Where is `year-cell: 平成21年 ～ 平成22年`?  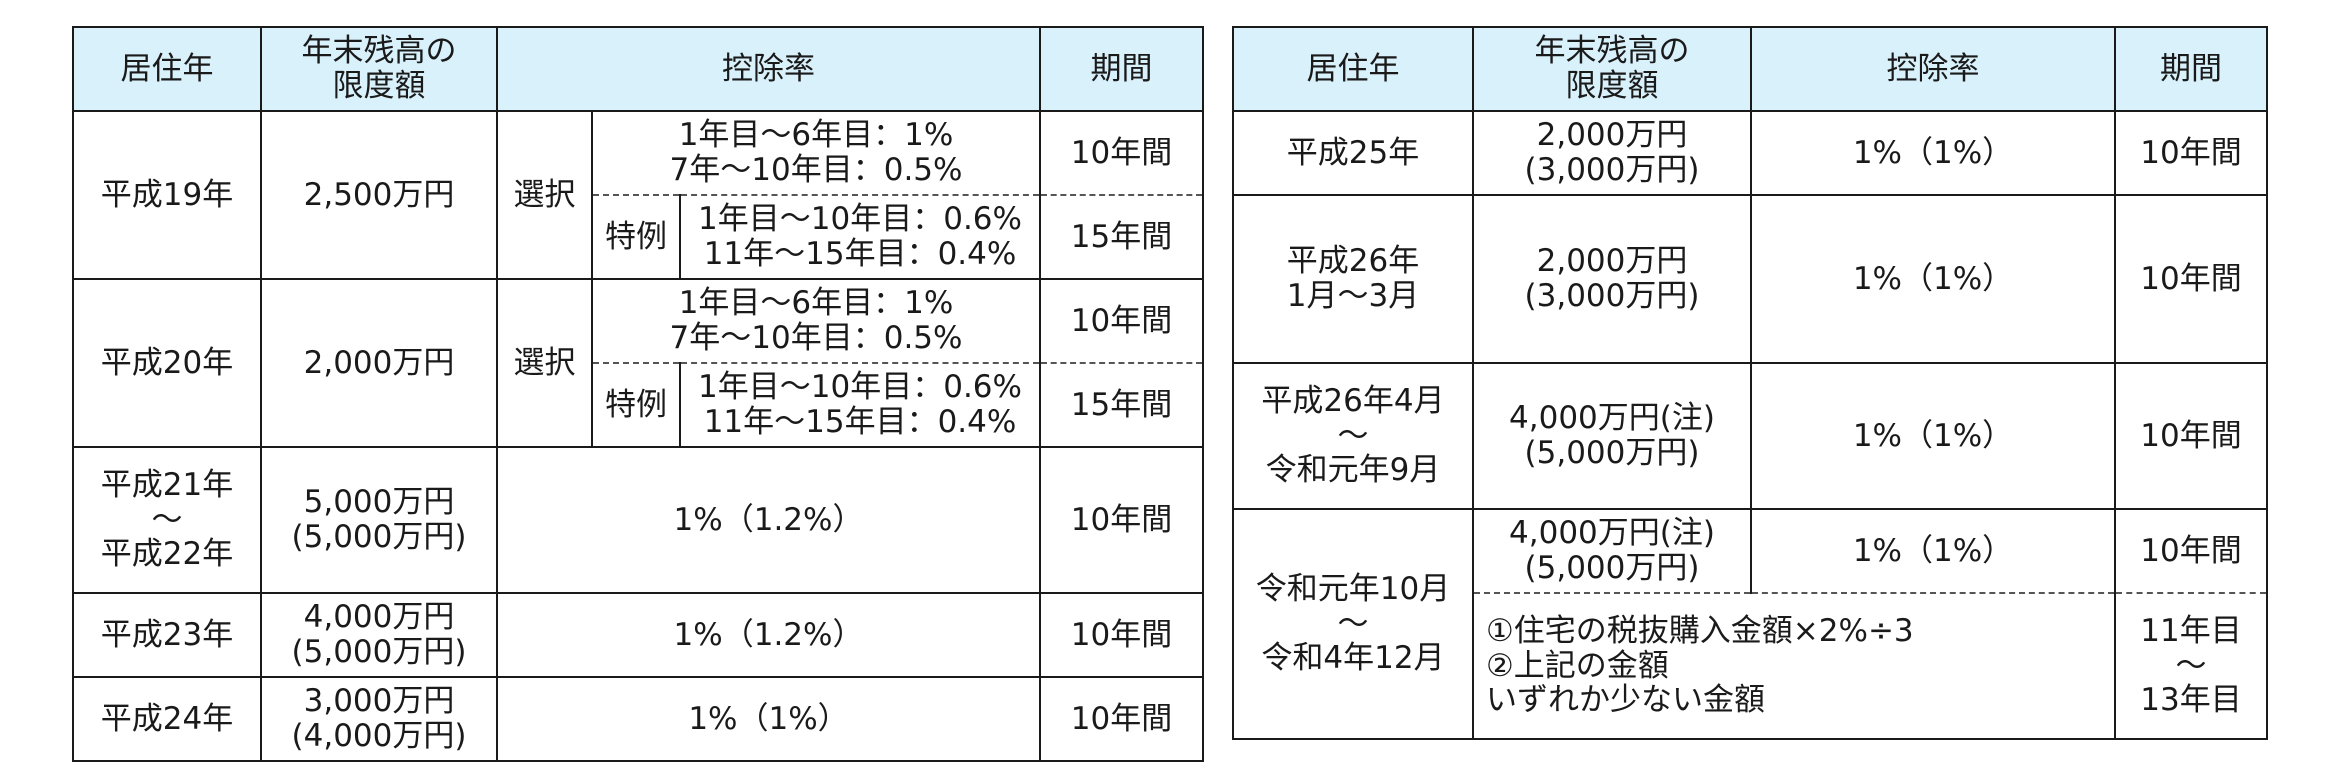 year-cell: 平成21年 ～ 平成22年 is located at coordinates (167, 520).